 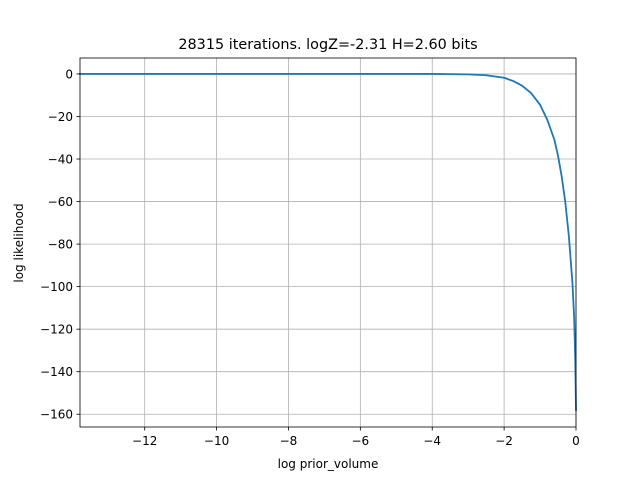 I want to click on x-tick-label: −6, so click(x=360, y=441).